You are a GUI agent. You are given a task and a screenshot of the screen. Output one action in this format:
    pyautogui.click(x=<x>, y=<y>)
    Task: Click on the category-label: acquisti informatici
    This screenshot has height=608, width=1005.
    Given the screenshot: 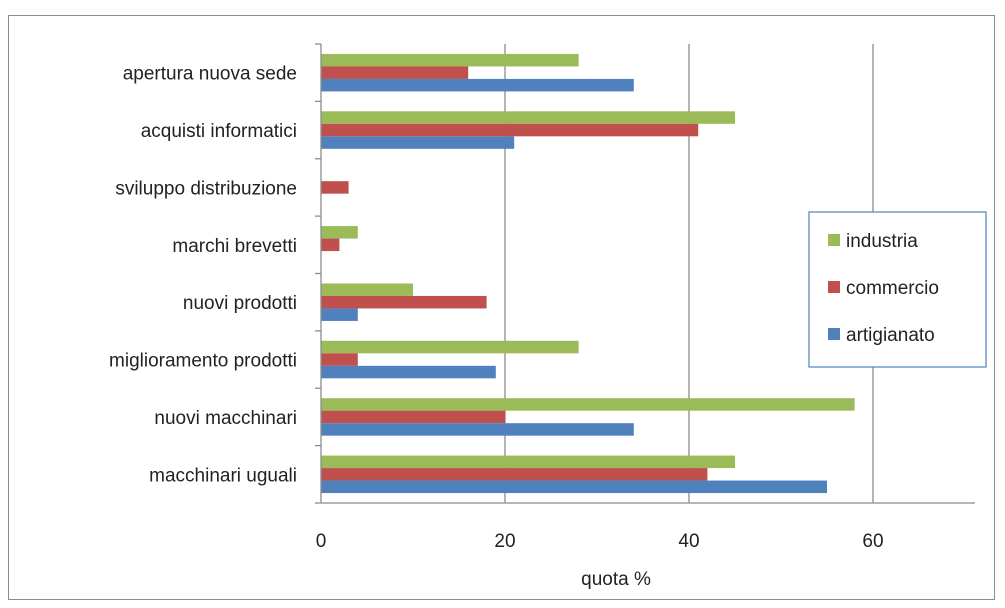 What is the action you would take?
    pyautogui.click(x=219, y=131)
    